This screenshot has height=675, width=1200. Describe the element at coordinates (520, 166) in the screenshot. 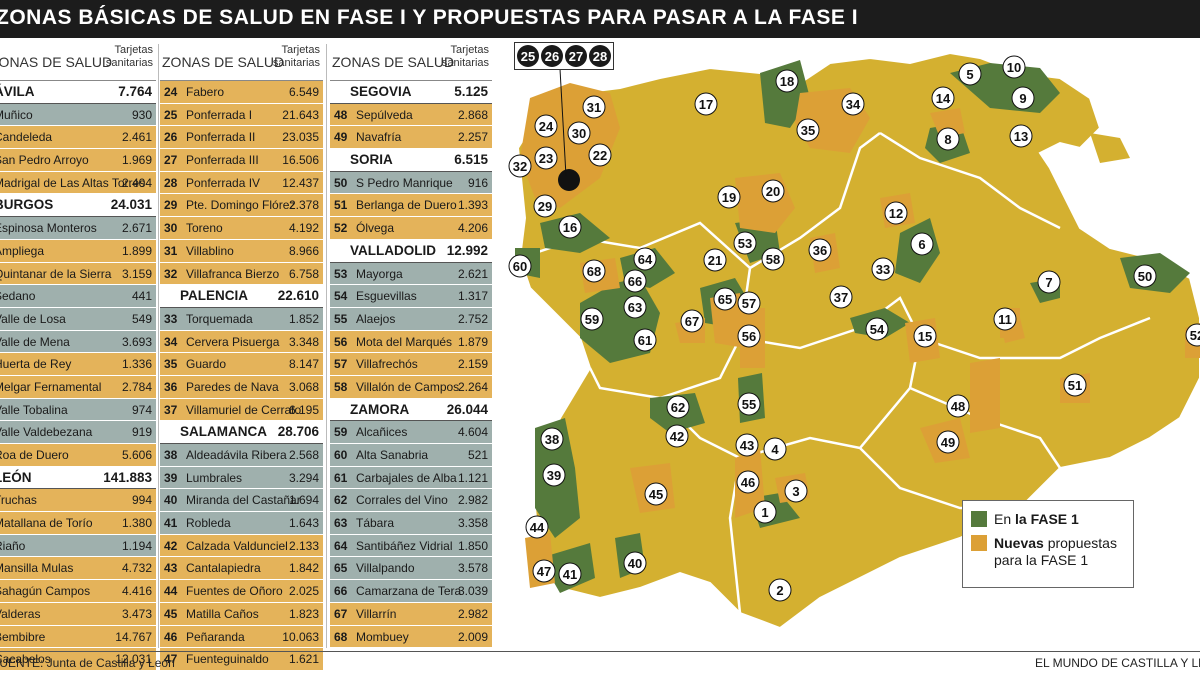

I see `svg-text: 32` at that location.